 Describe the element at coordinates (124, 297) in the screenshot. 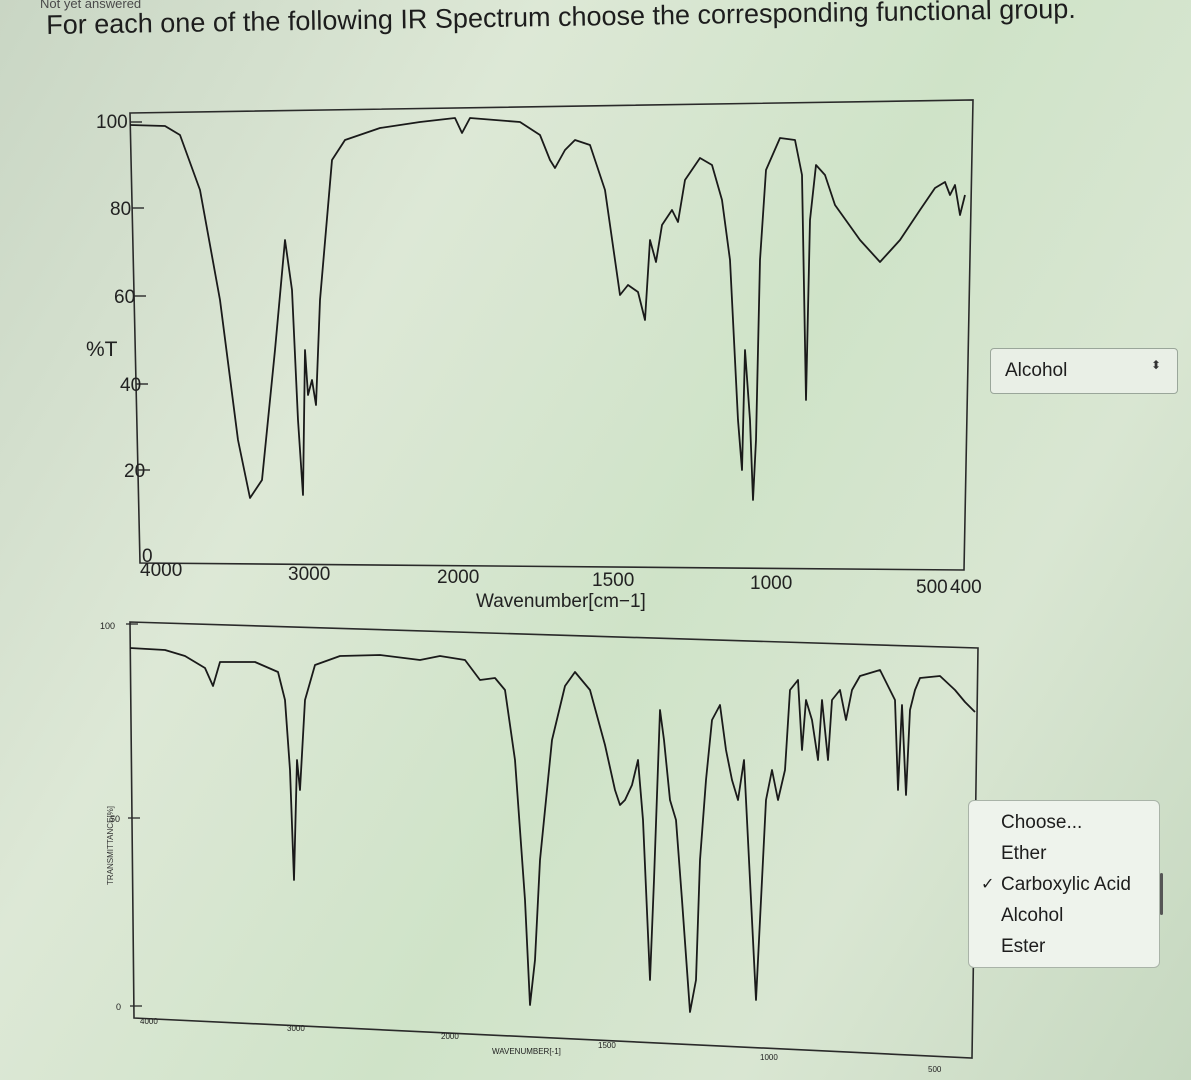

I see `spectrum-1-ytick-60: 60` at that location.